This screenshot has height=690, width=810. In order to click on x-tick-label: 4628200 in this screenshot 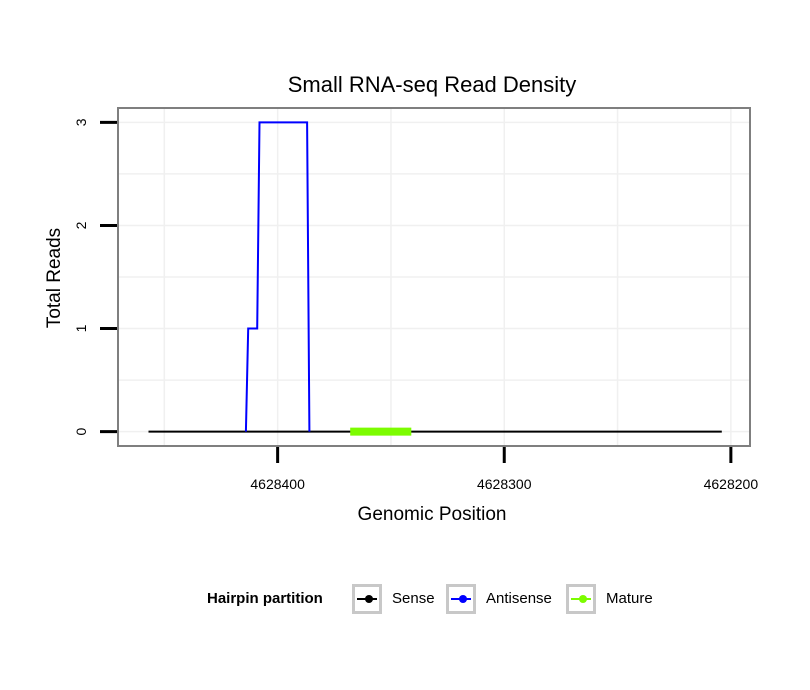, I will do `click(731, 484)`.